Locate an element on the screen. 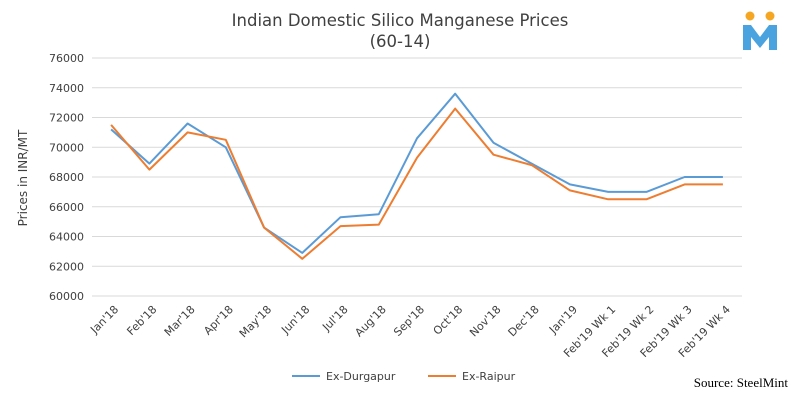  legend-label: Ex-Durgapur is located at coordinates (361, 376).